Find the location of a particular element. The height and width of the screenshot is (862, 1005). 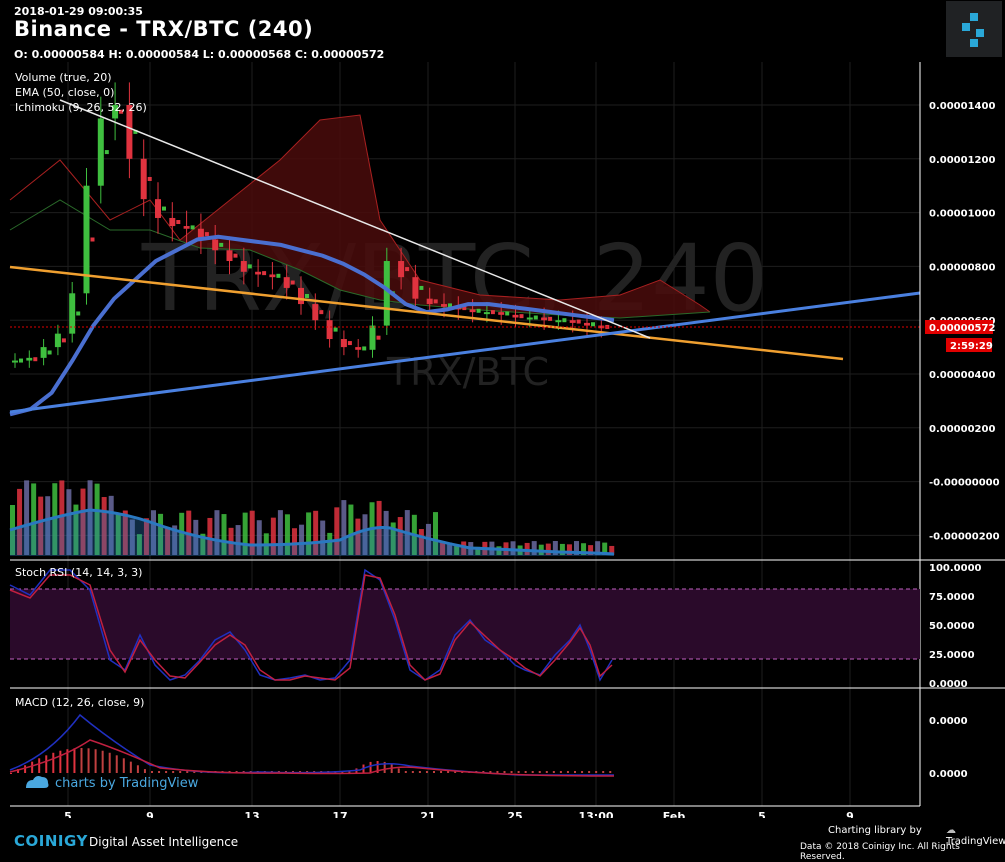

macd-signal is located at coordinates (312, 758).